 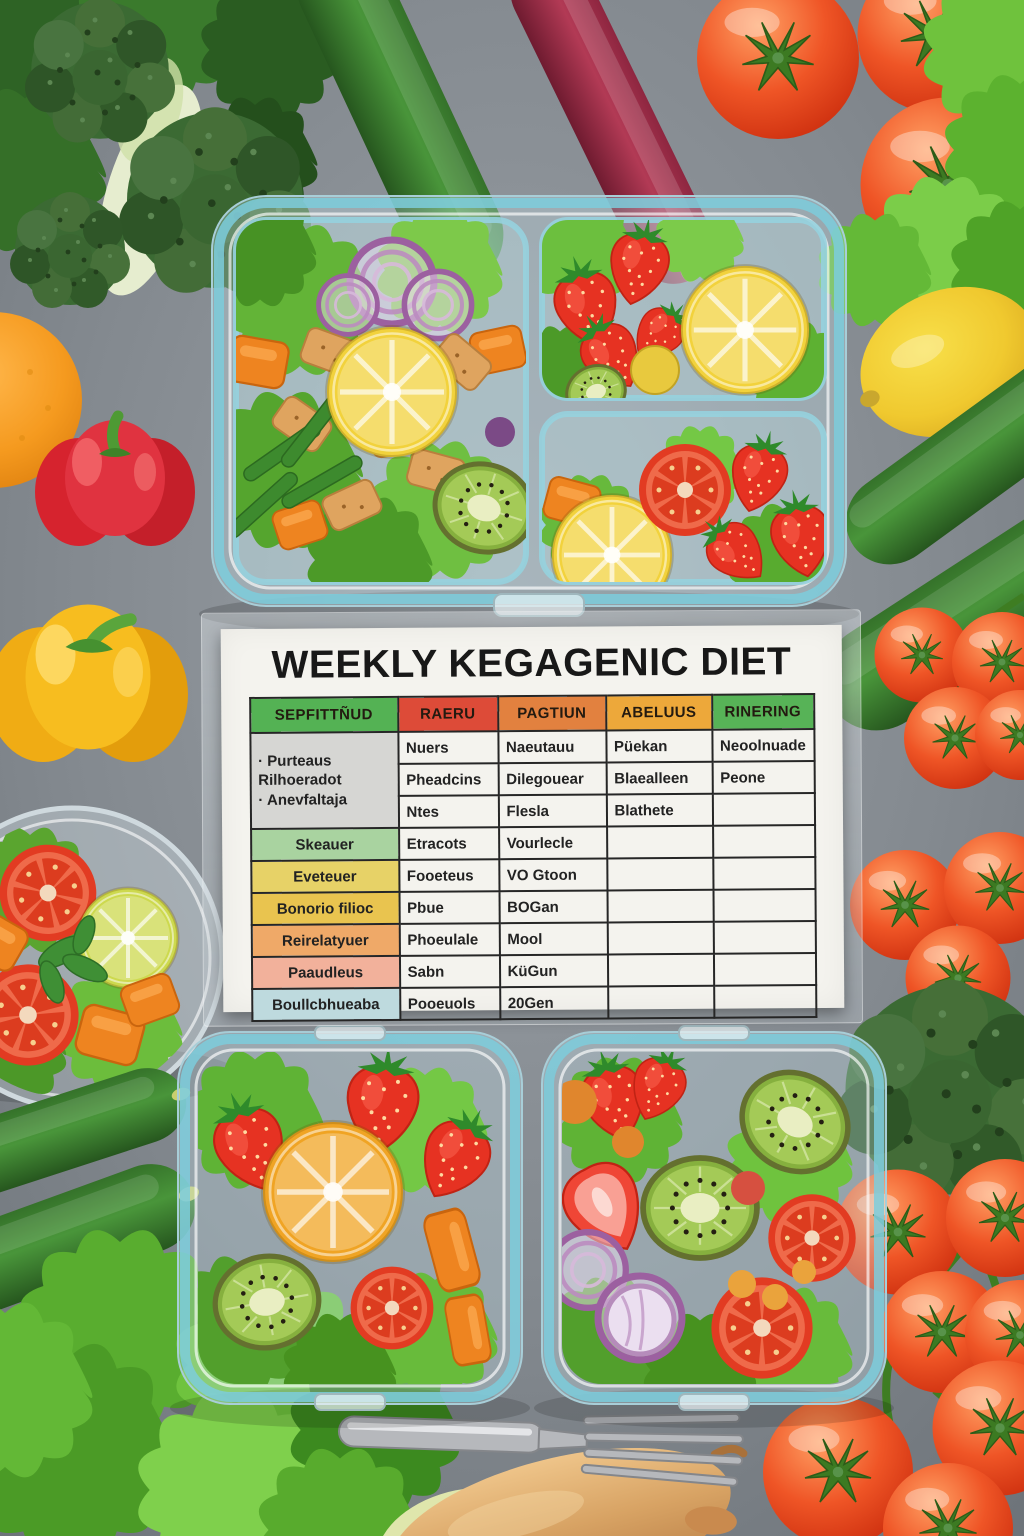 What do you see at coordinates (640, 1320) in the screenshot?
I see `onion-half` at bounding box center [640, 1320].